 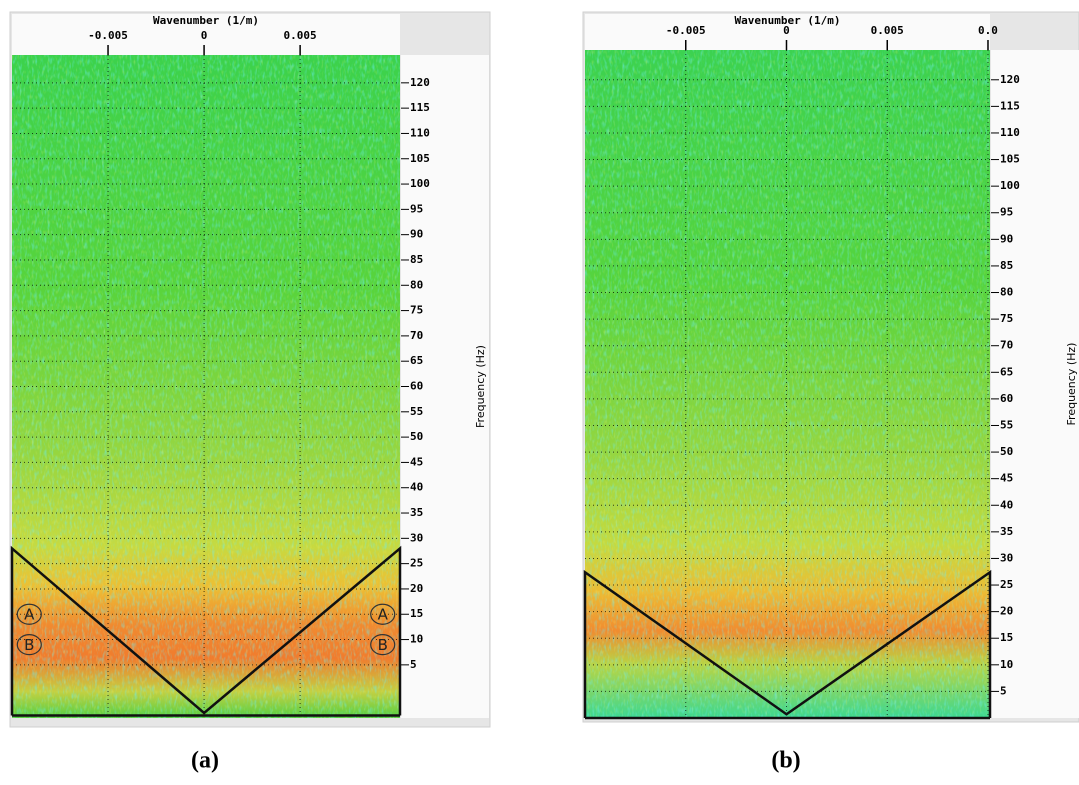 What do you see at coordinates (205, 761) in the screenshot?
I see `caption: (a)` at bounding box center [205, 761].